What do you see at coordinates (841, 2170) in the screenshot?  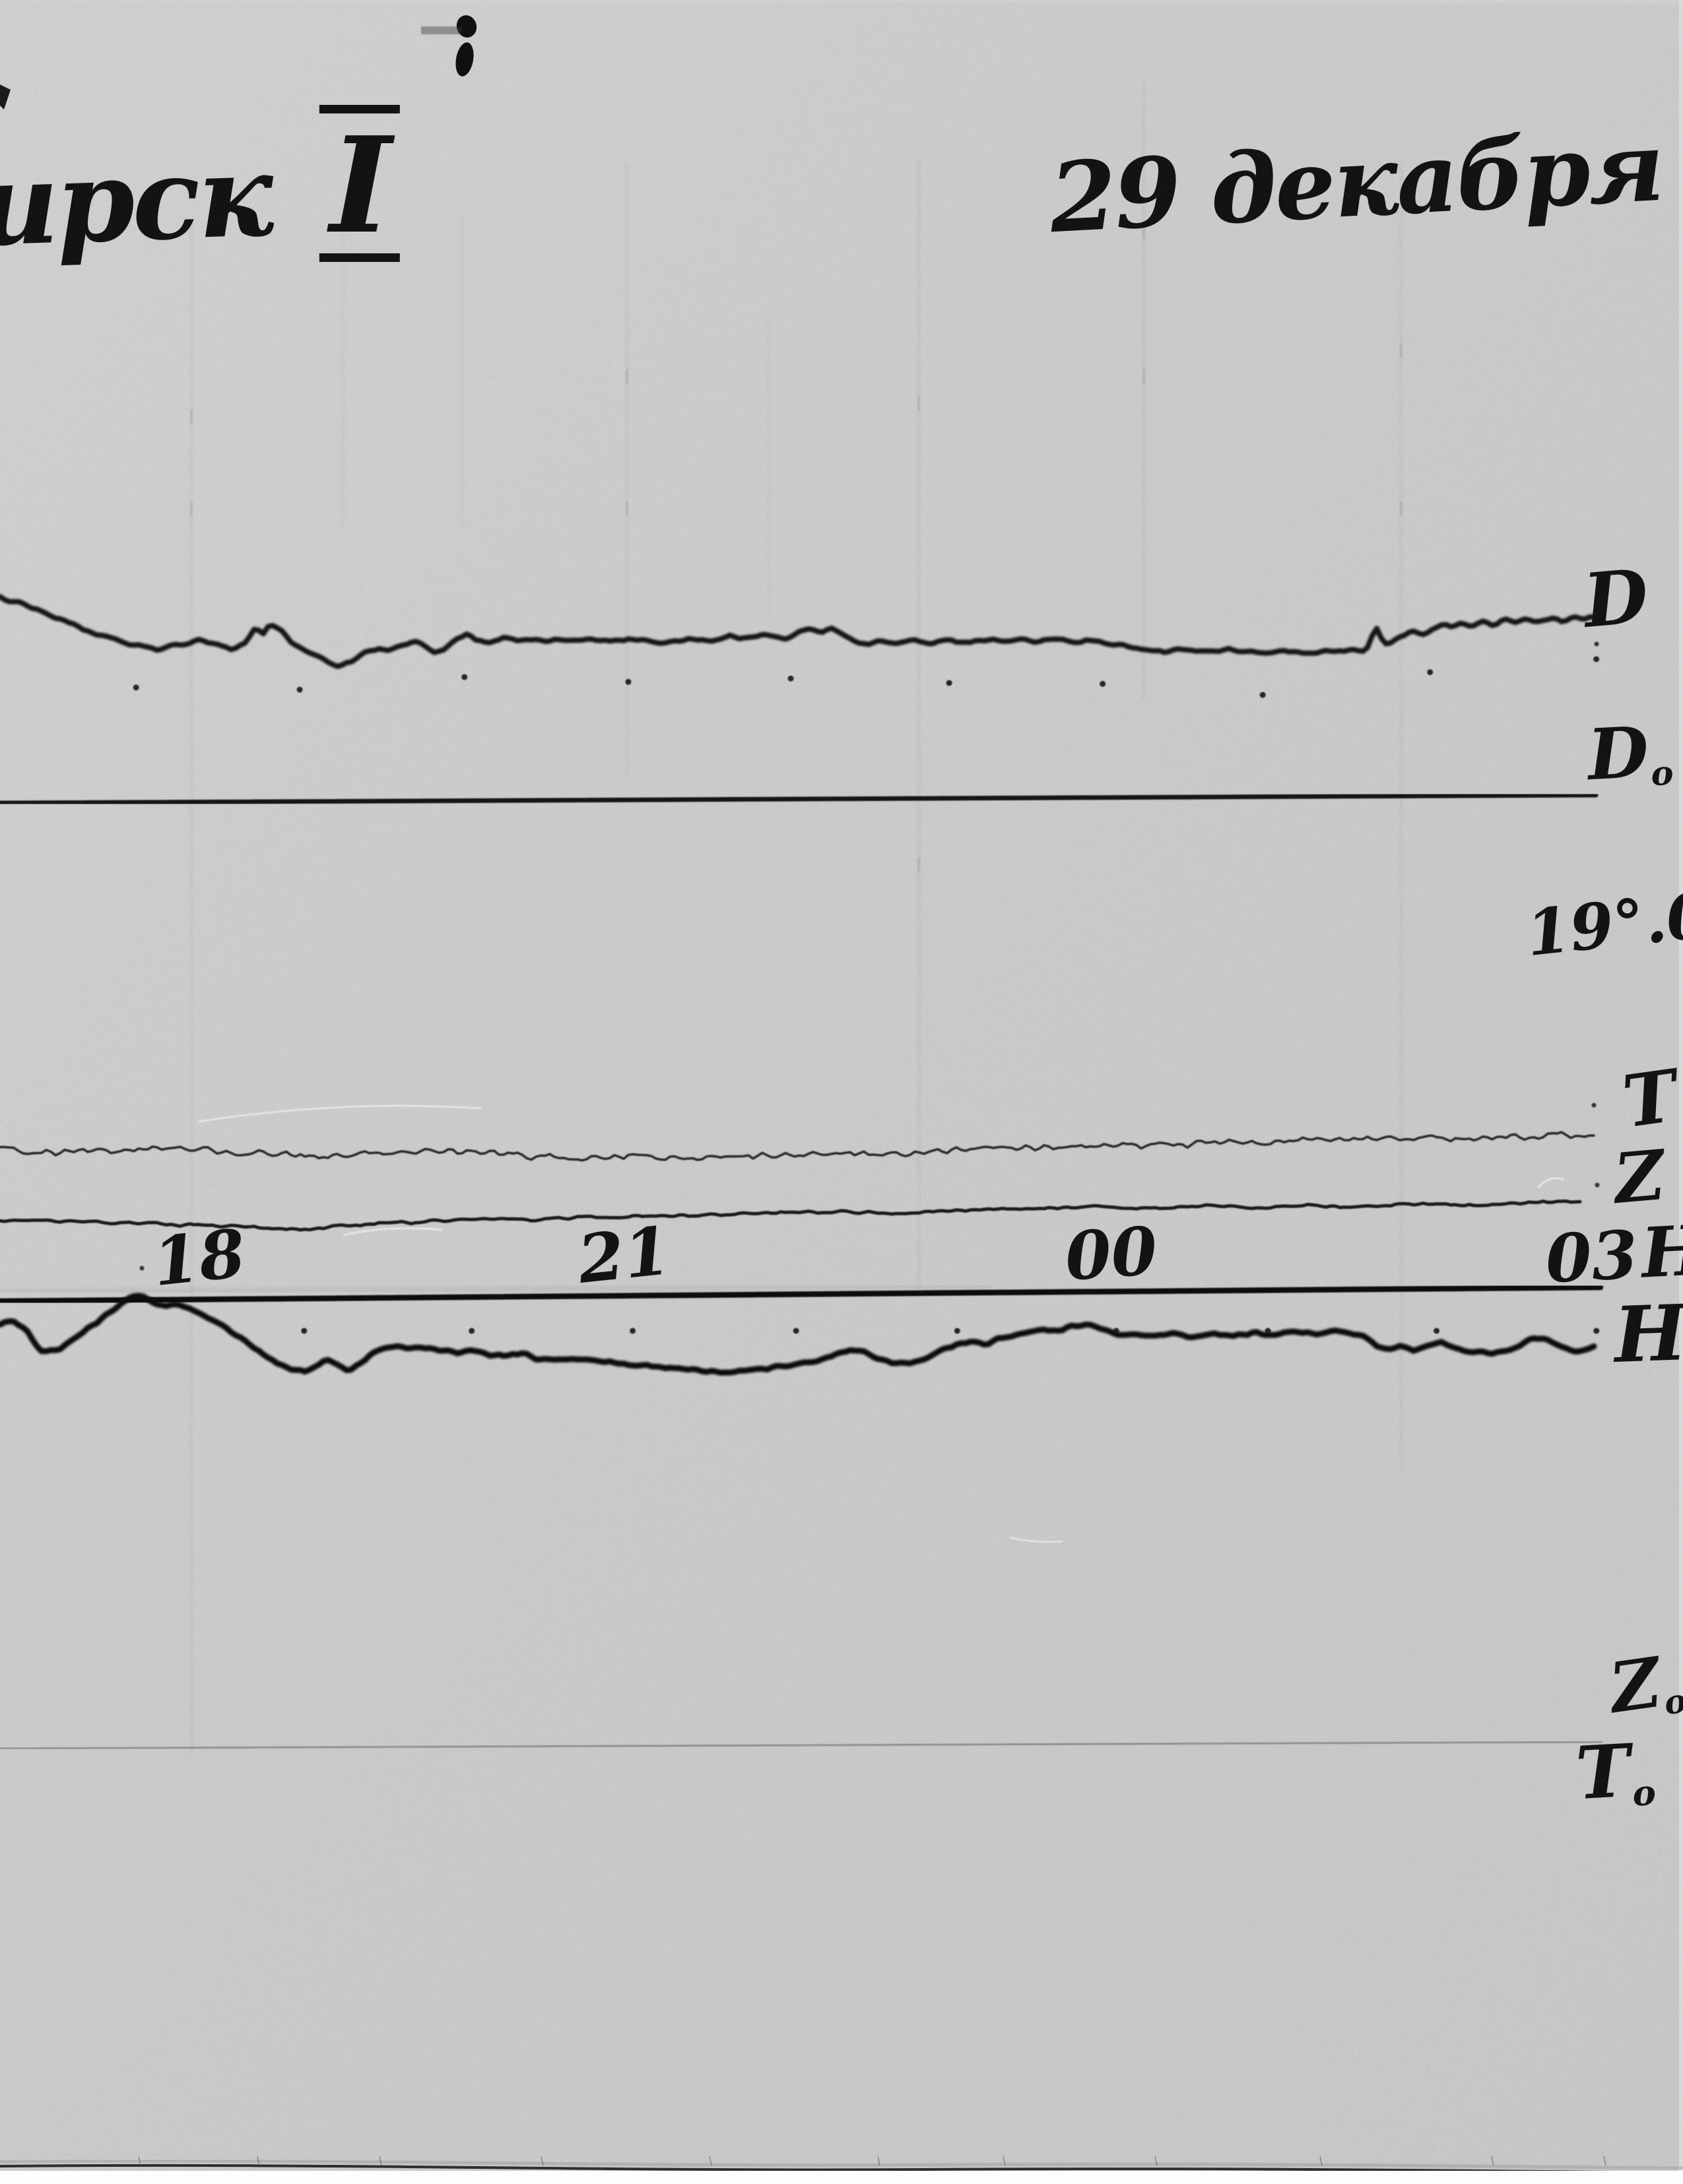 I see `paper-edge` at bounding box center [841, 2170].